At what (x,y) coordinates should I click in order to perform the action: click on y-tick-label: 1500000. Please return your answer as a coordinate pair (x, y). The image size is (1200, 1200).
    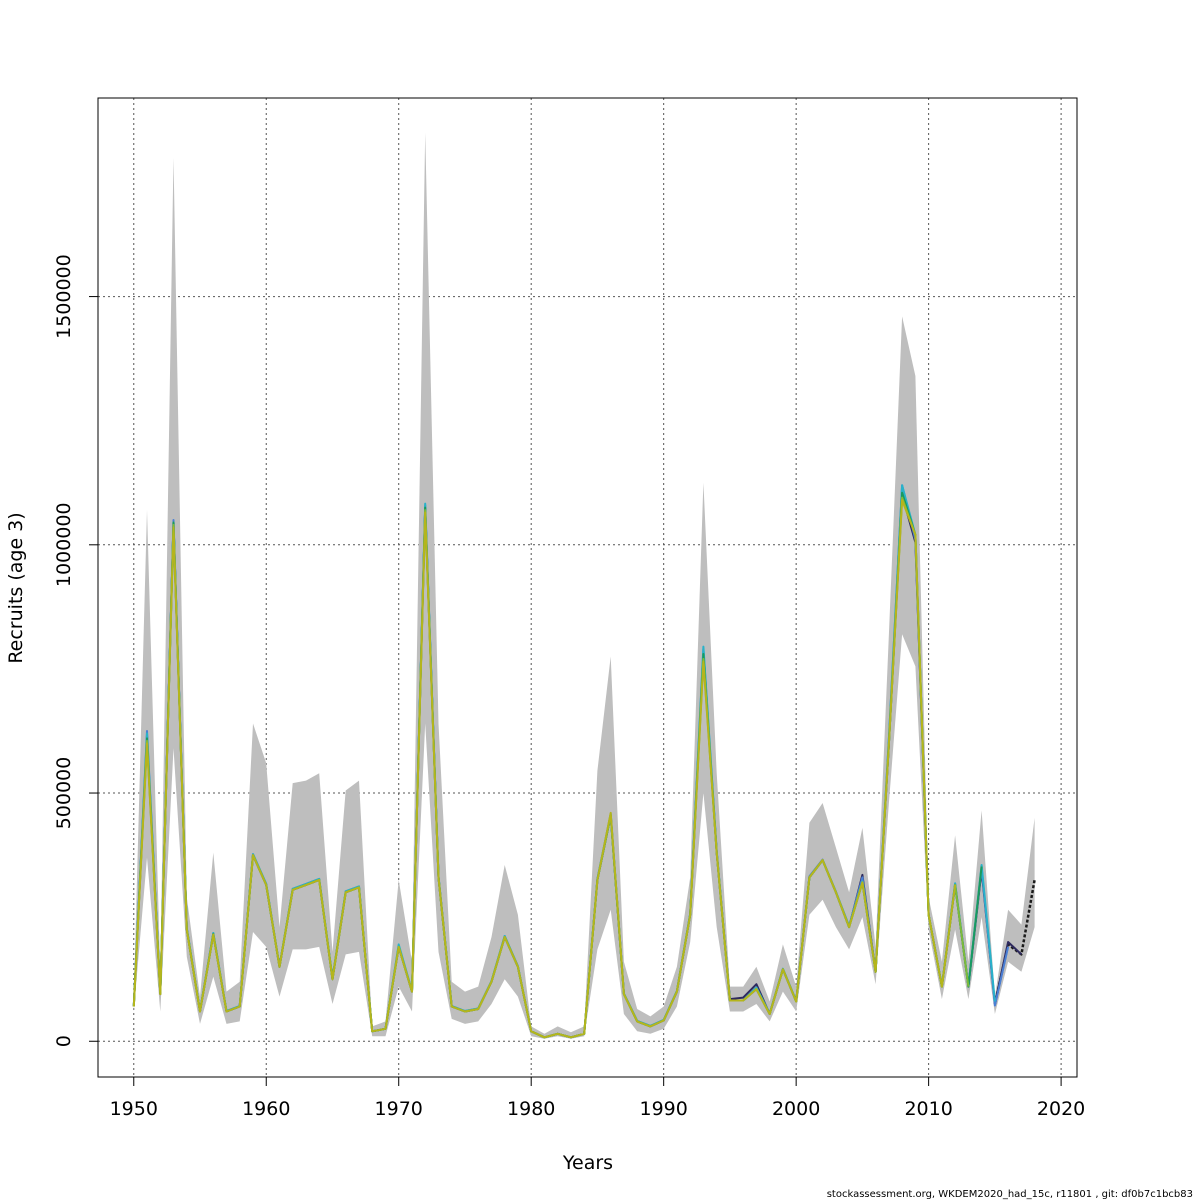
    Looking at the image, I should click on (64, 296).